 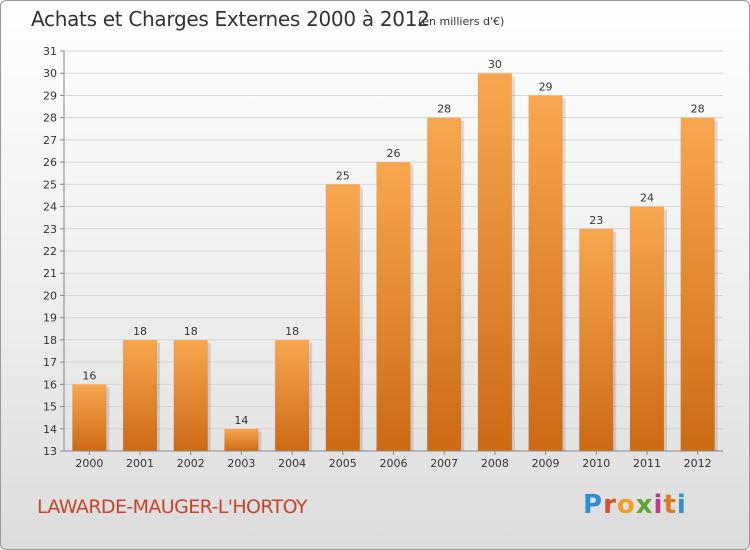 What do you see at coordinates (596, 463) in the screenshot?
I see `x-tick-label: 2010` at bounding box center [596, 463].